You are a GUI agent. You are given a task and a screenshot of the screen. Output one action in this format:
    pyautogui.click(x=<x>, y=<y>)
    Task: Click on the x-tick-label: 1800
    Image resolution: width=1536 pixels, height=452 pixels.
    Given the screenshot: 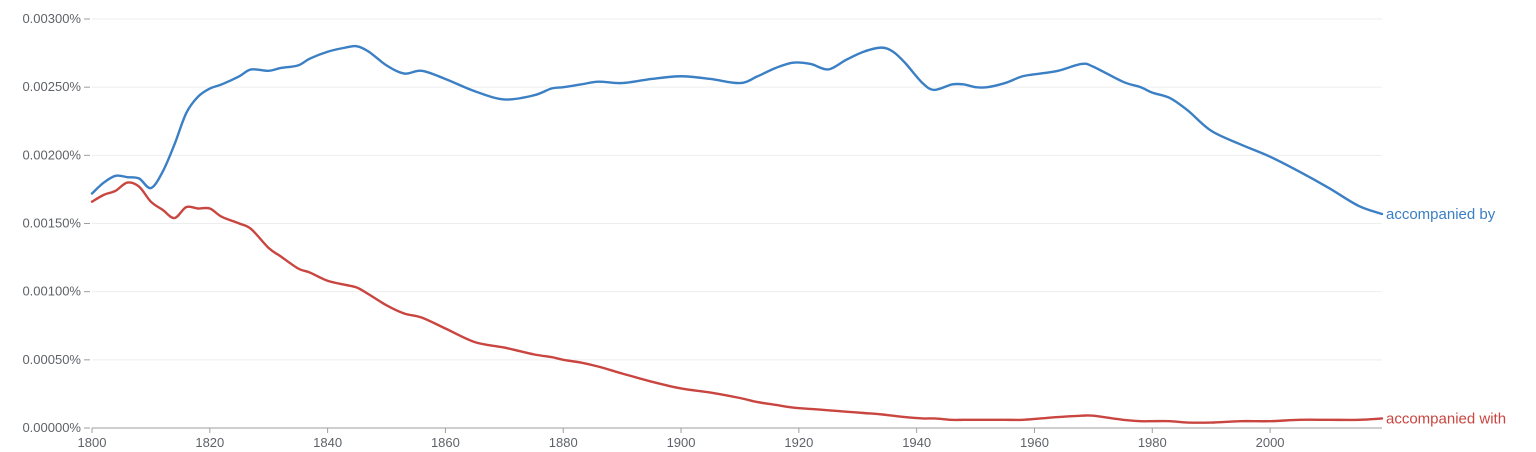 What is the action you would take?
    pyautogui.click(x=92, y=442)
    